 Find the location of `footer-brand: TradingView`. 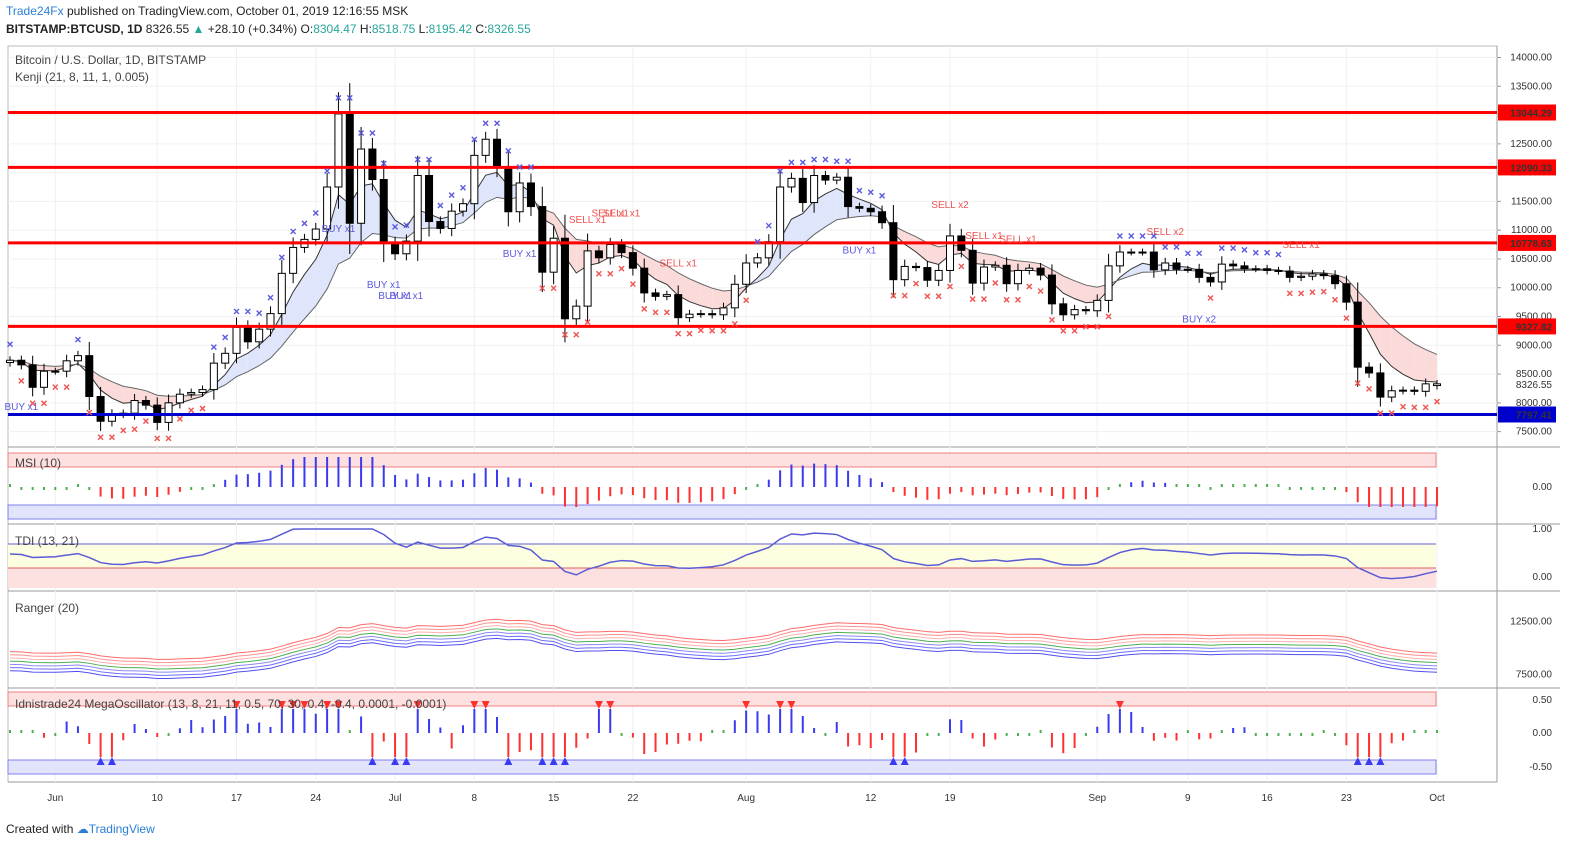

footer-brand: TradingView is located at coordinates (121, 829).